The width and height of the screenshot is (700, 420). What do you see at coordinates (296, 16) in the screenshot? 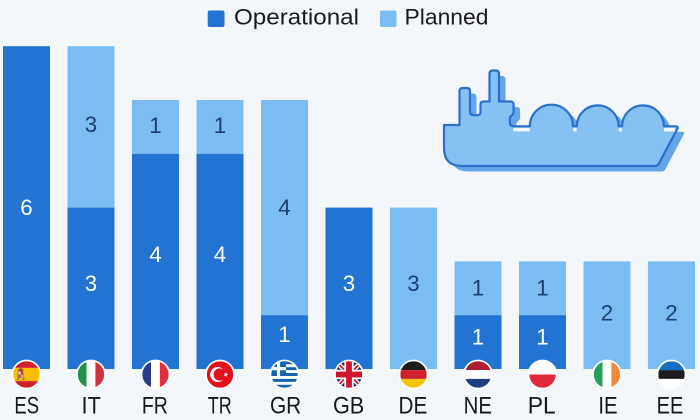
I see `svg-text: Operational` at bounding box center [296, 16].